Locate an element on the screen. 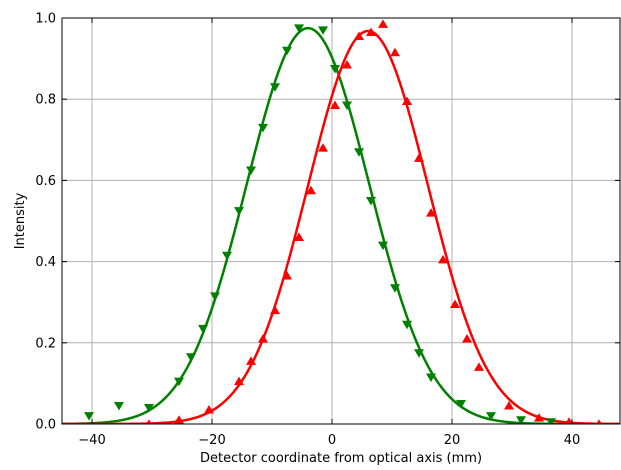  y-tick-label: 1.0 is located at coordinates (45, 19).